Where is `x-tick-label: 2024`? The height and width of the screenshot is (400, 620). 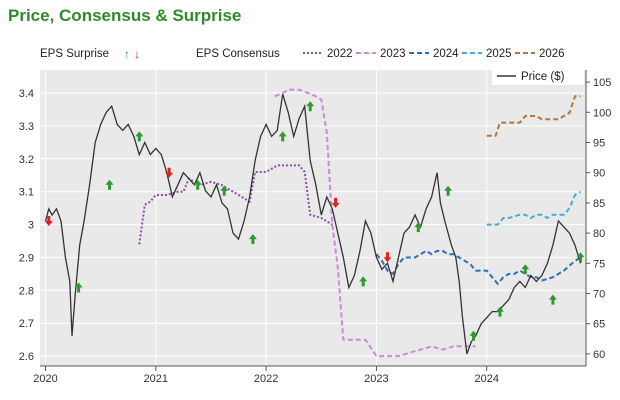
x-tick-label: 2024 is located at coordinates (486, 379).